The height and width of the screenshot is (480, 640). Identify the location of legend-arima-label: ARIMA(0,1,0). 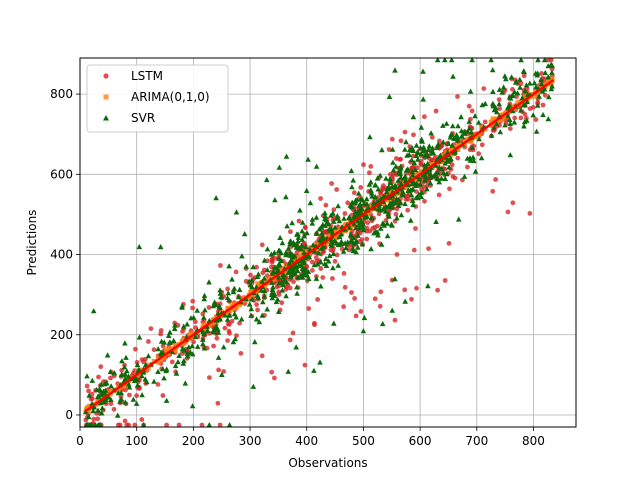
(170, 97).